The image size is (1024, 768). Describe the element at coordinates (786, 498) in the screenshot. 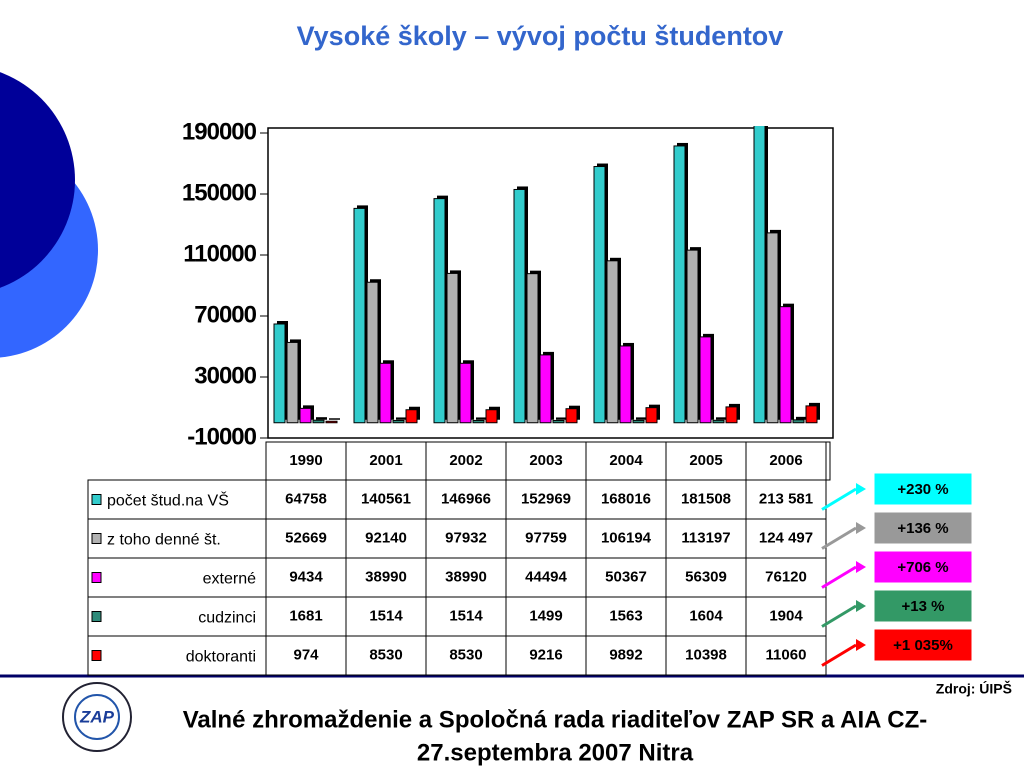

I see `table-cell: 213 581` at that location.